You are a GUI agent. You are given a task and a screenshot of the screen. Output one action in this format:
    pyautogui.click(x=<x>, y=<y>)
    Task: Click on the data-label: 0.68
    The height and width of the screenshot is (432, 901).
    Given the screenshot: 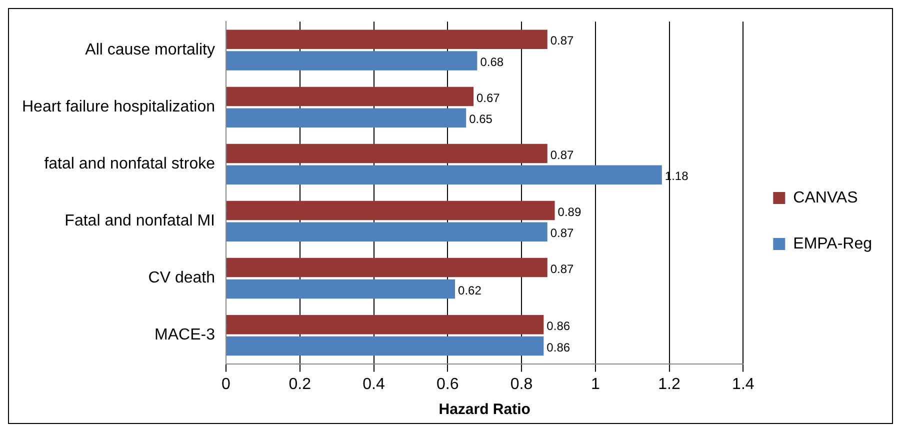 What is the action you would take?
    pyautogui.click(x=492, y=62)
    